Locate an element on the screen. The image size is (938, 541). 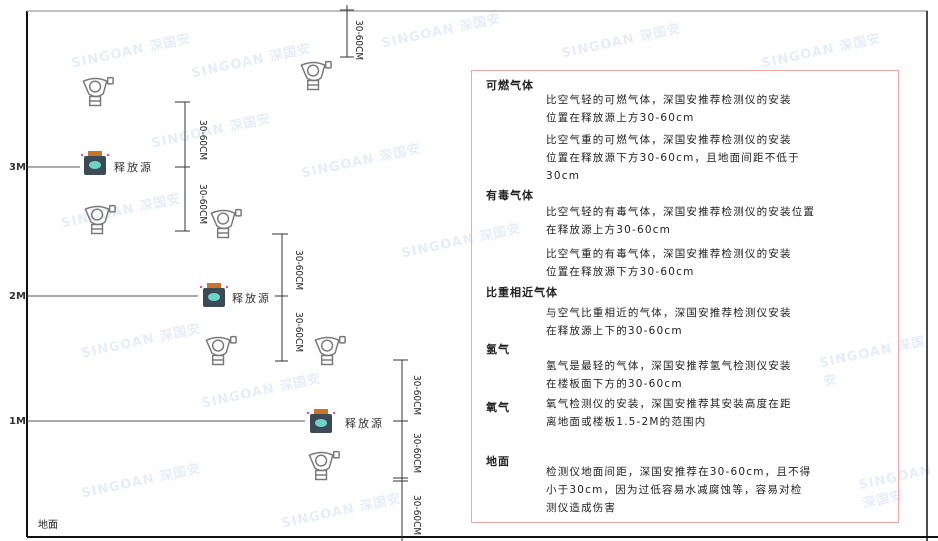
oxygen-text: 氧气检测仪的安装，深国安推荐其安装高度在距 离地面或楼板1.5-2M的范围内 is located at coordinates (718, 413).